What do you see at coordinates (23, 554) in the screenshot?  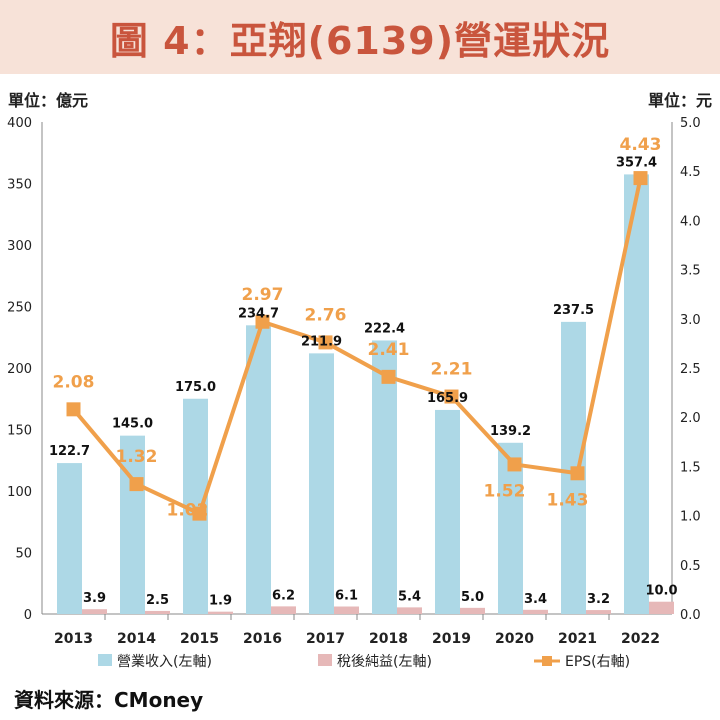 I see `left-tick-label: 50` at bounding box center [23, 554].